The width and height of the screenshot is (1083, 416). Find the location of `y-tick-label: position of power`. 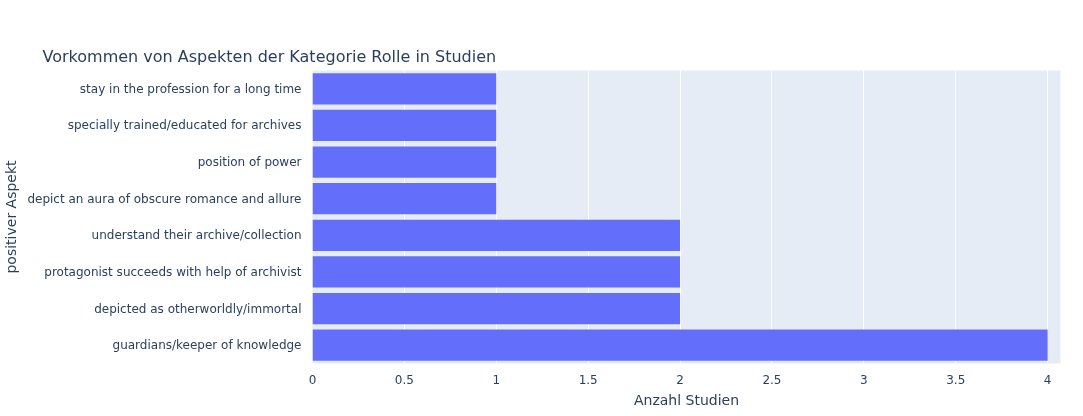

y-tick-label: position of power is located at coordinates (249, 162).